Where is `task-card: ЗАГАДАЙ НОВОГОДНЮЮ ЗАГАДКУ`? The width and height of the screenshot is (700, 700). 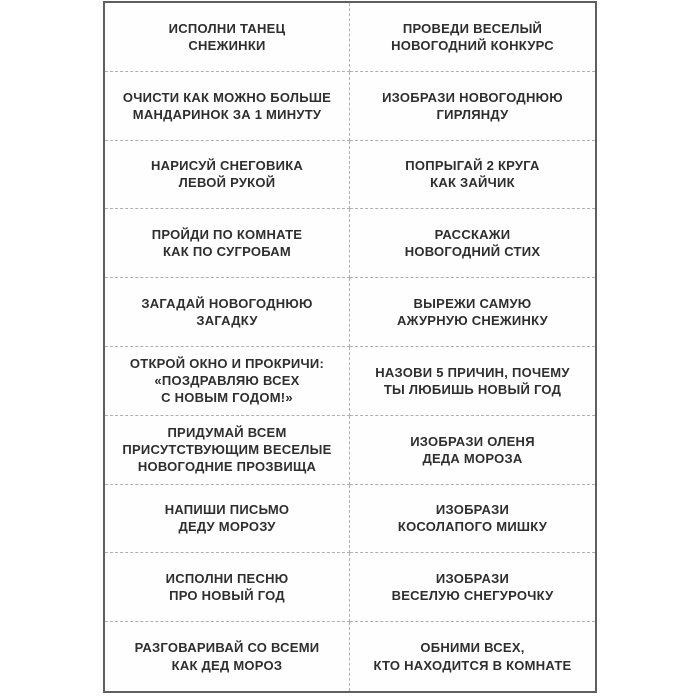
task-card: ЗАГАДАЙ НОВОГОДНЮЮ ЗАГАДКУ is located at coordinates (227, 312).